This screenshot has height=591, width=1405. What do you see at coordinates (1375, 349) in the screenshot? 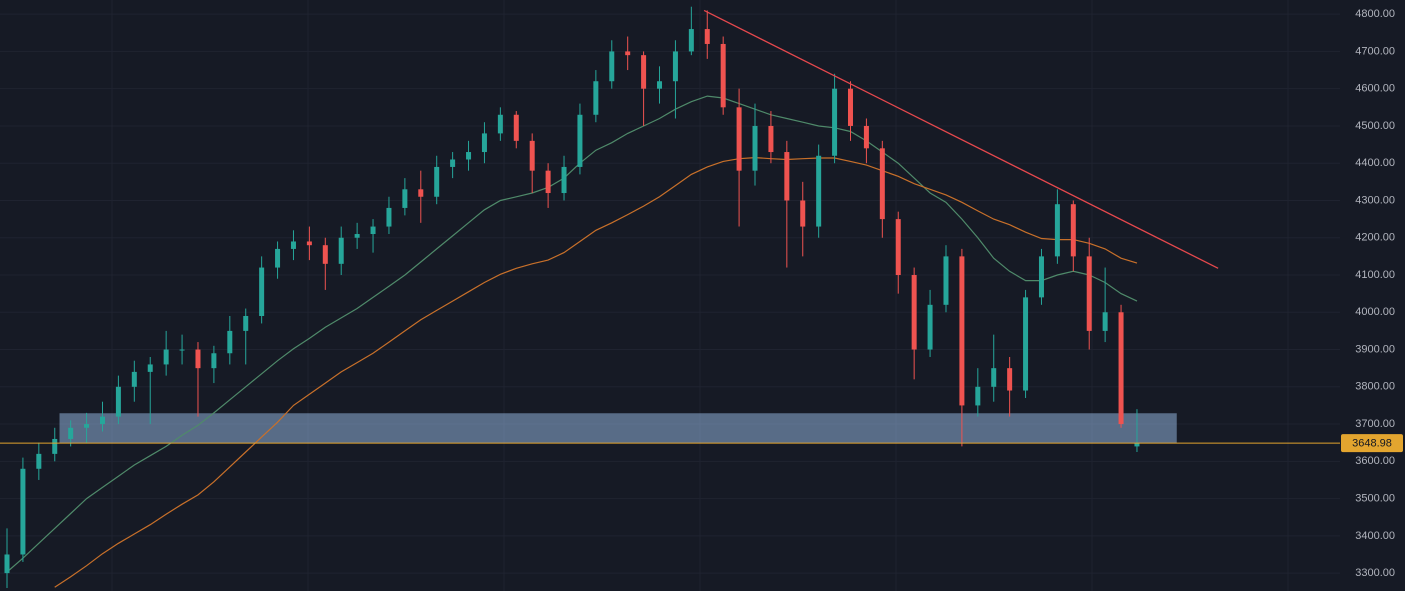
I see `y-tick-label: 3900.00` at bounding box center [1375, 349].